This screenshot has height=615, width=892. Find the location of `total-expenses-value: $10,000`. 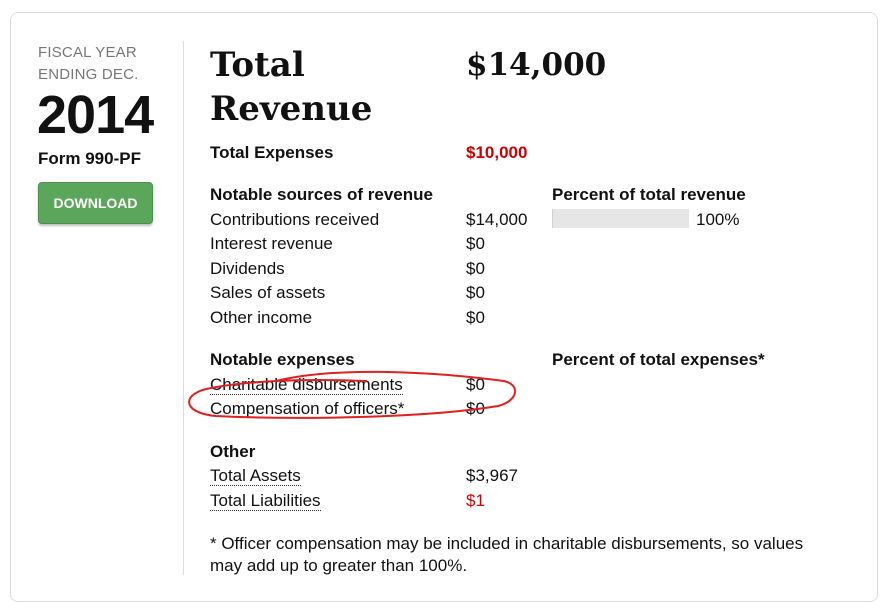

total-expenses-value: $10,000 is located at coordinates (497, 152).